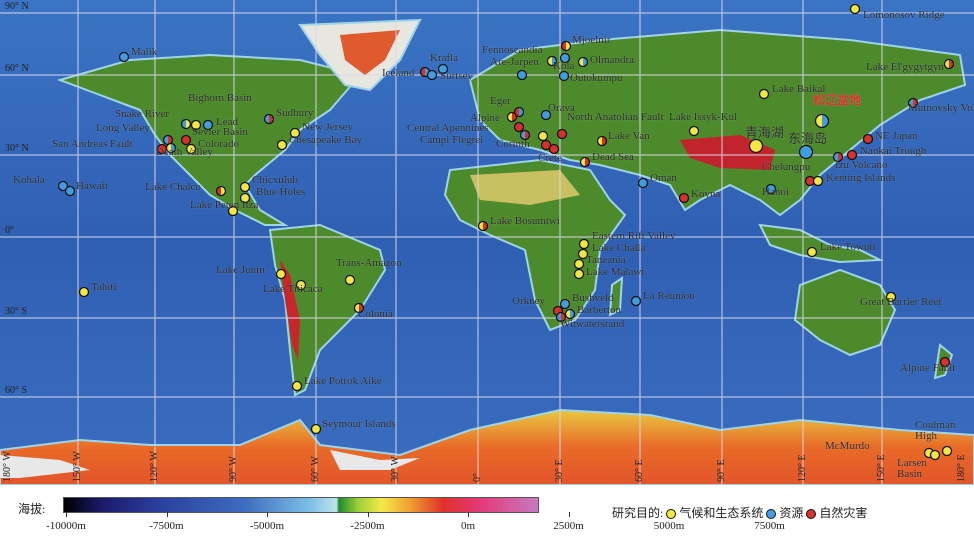 Image resolution: width=974 pixels, height=537 pixels. What do you see at coordinates (669, 526) in the screenshot?
I see `colorbar-tick-label: 5000m` at bounding box center [669, 526].